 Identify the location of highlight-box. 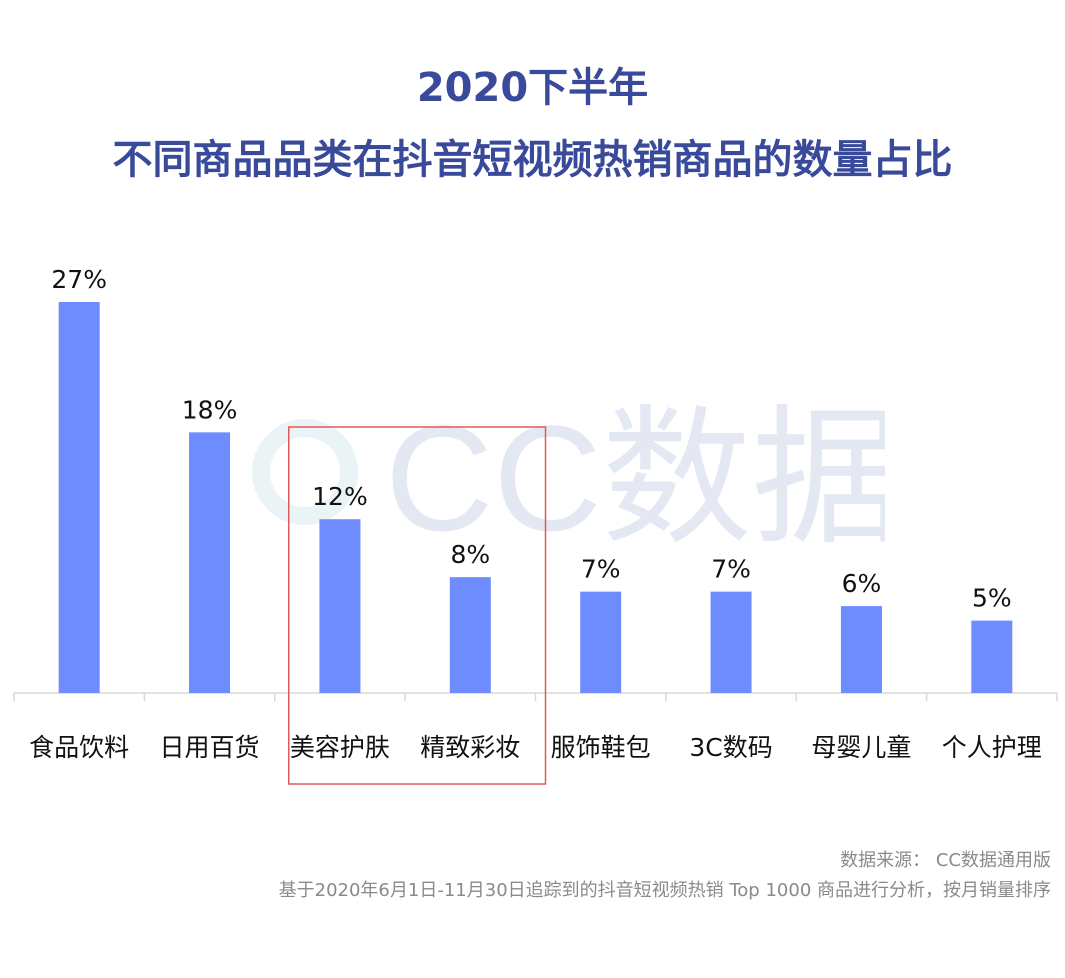
(417, 605).